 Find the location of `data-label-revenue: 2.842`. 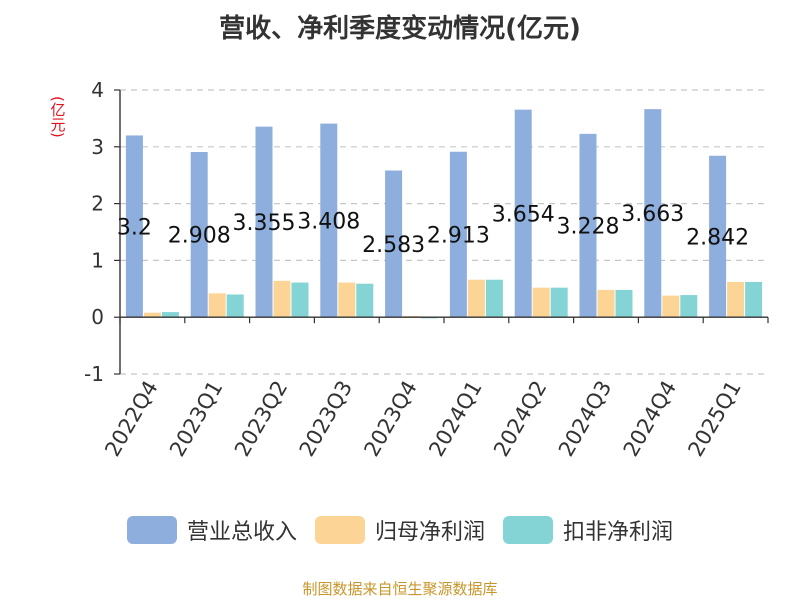

data-label-revenue: 2.842 is located at coordinates (717, 237).